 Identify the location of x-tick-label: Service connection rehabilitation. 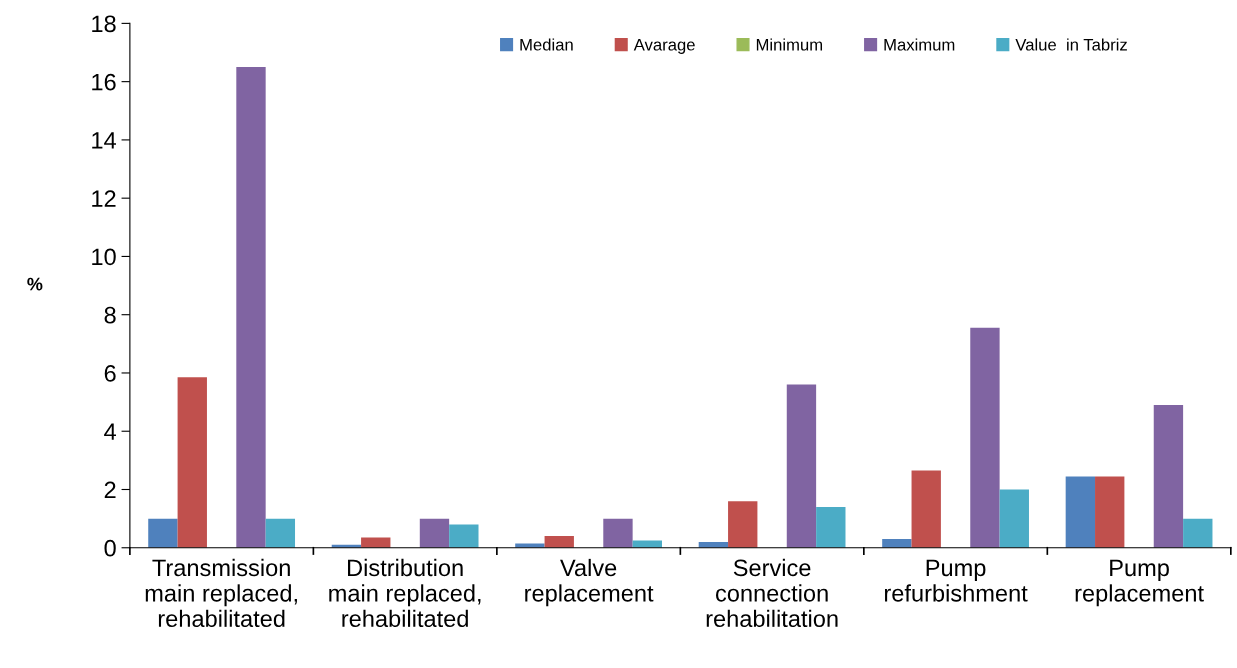
(772, 593).